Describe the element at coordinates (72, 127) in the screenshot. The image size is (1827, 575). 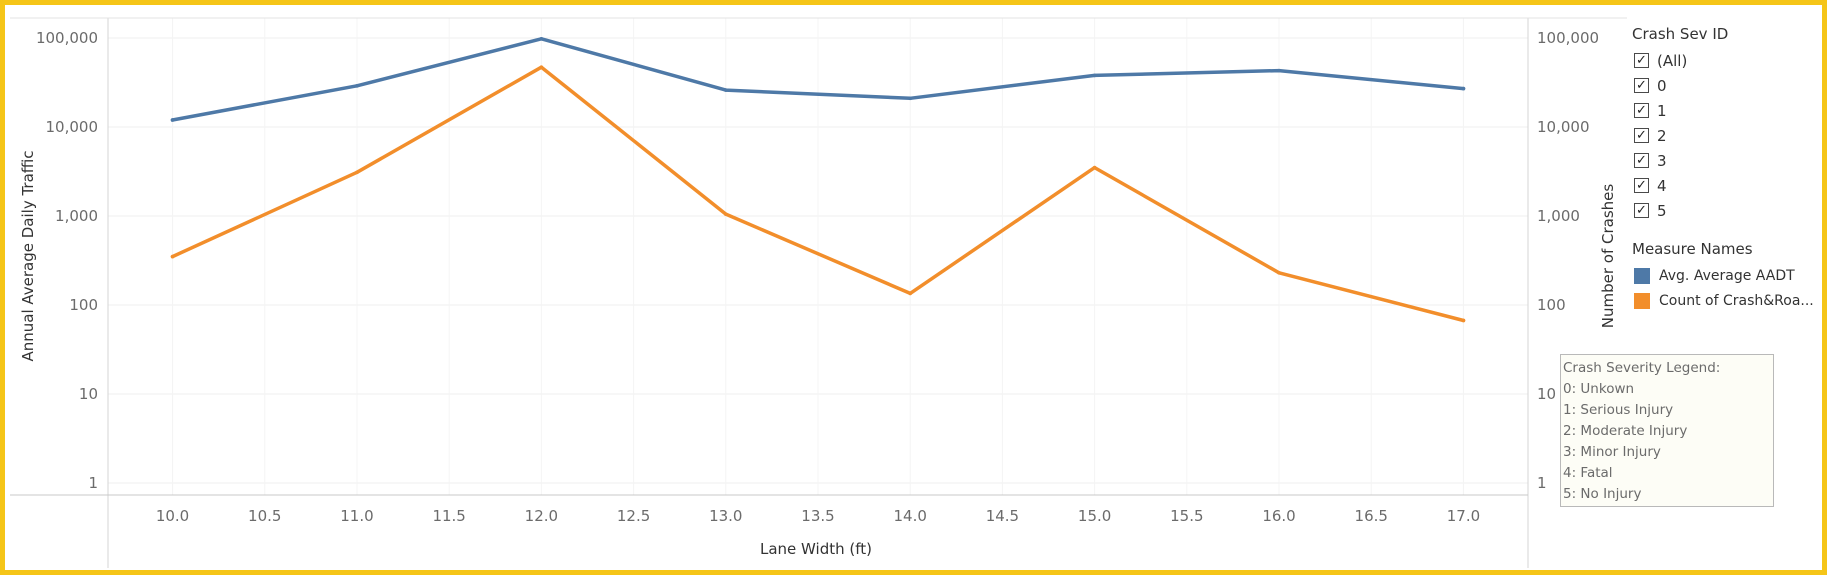
I see `y-tick-label-left: 10,000` at that location.